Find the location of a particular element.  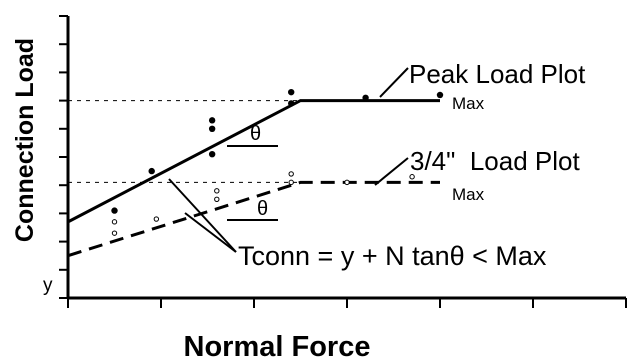

theta-markers: θ θ is located at coordinates (252, 172).